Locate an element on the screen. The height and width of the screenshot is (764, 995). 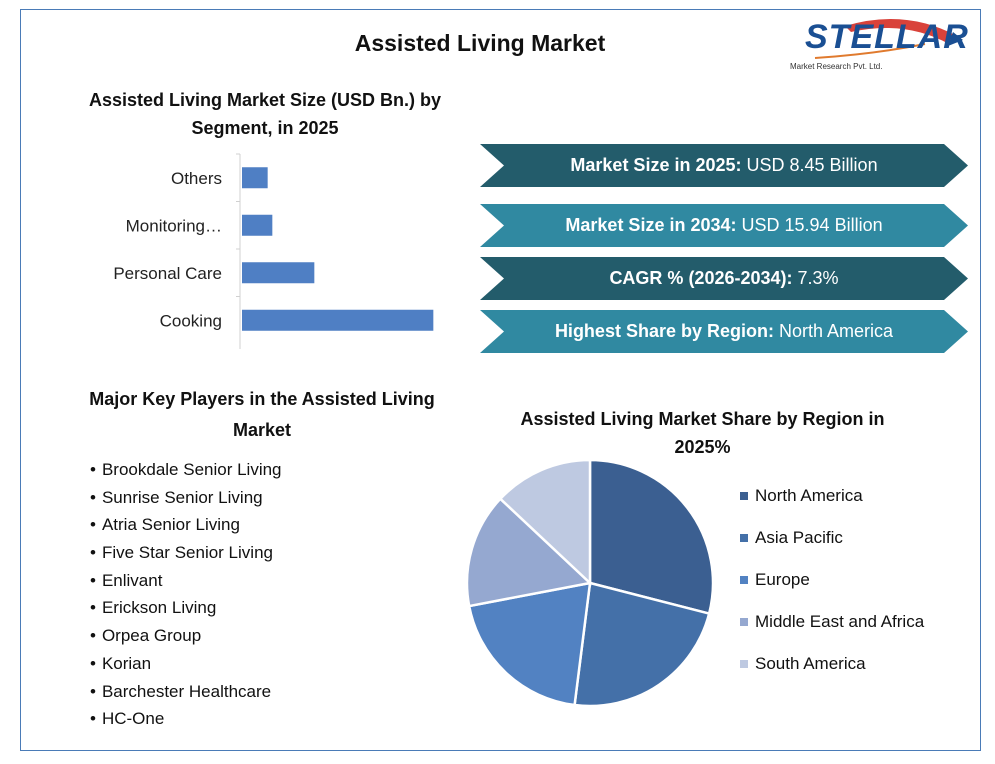
banner-label: Market Size in 2034: is located at coordinates (651, 225).